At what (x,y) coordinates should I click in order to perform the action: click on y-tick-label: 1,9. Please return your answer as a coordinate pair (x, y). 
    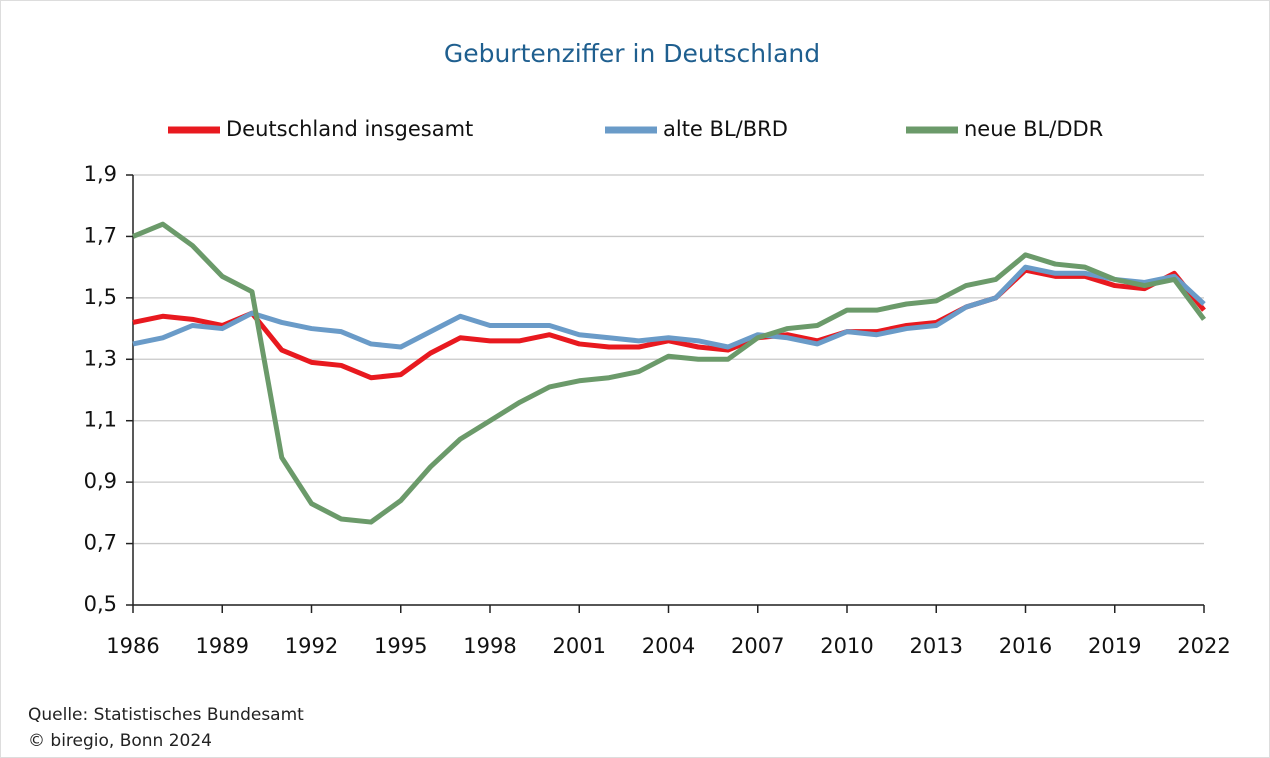
    Looking at the image, I should click on (100, 174).